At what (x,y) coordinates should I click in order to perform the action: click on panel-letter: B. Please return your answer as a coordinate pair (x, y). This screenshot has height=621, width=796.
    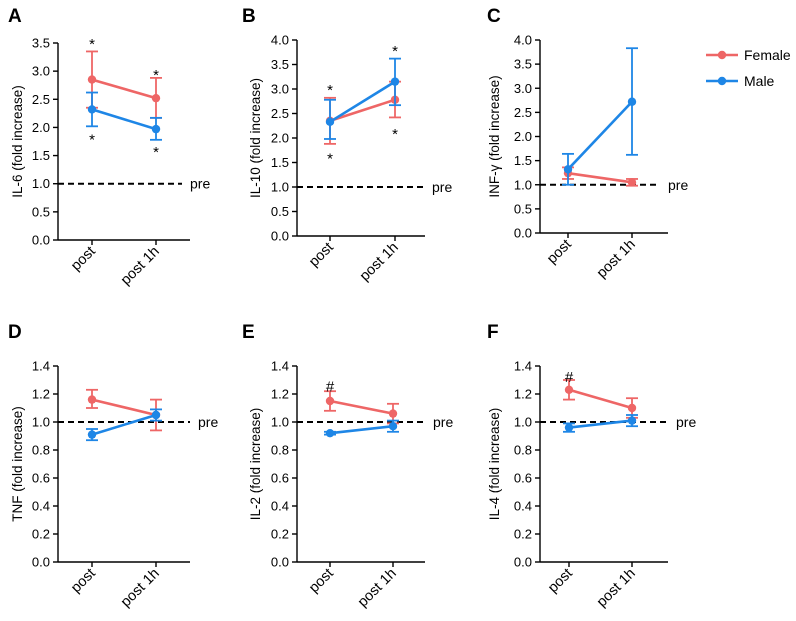
    Looking at the image, I should click on (249, 16).